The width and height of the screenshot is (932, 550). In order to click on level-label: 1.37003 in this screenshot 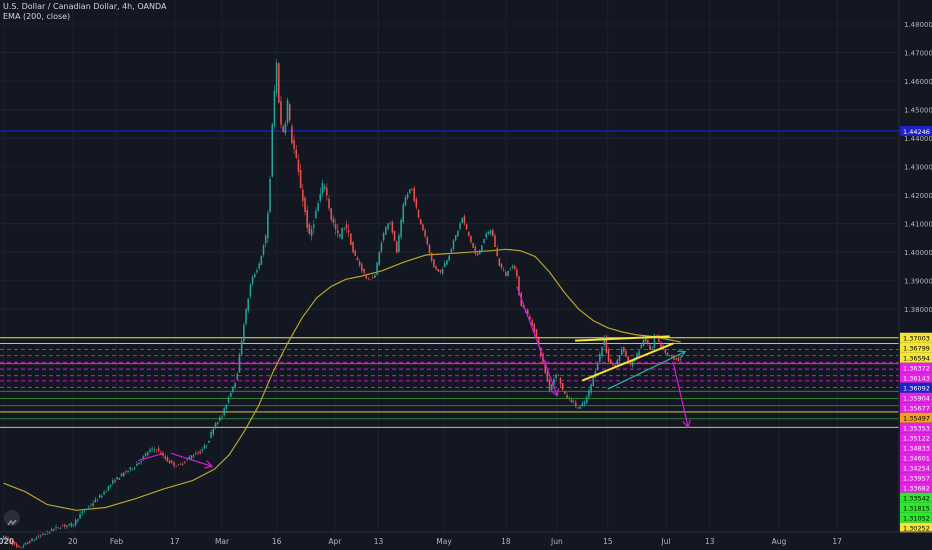, I will do `click(916, 339)`.